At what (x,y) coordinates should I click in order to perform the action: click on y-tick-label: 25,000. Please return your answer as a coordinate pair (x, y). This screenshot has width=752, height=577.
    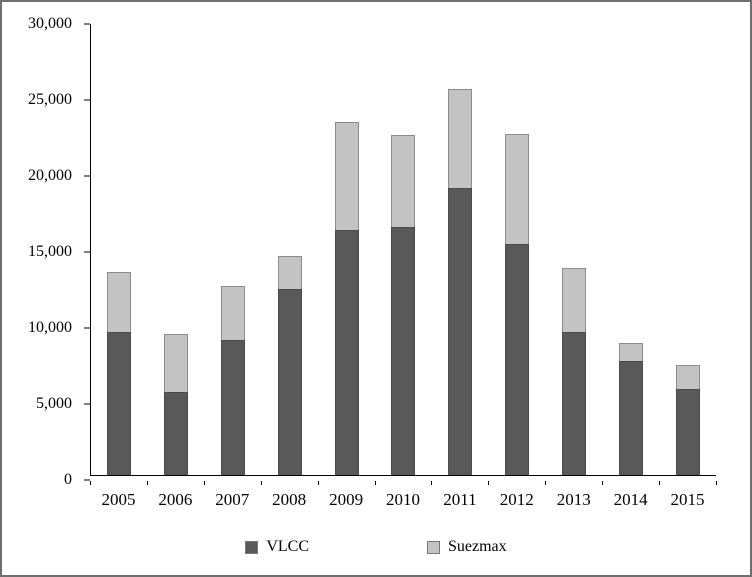
    Looking at the image, I should click on (50, 99).